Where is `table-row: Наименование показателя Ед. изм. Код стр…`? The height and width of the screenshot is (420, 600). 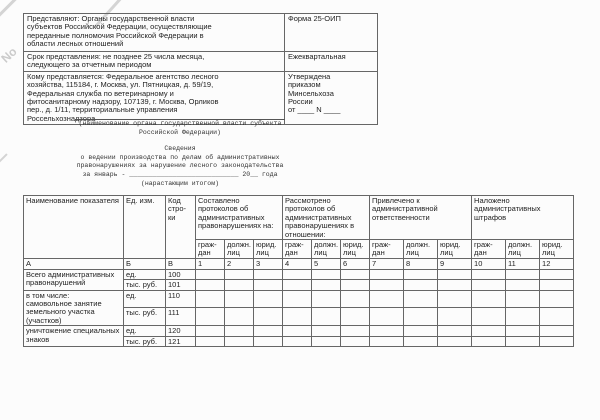
table-row: Наименование показателя Ед. изм. Код стр… is located at coordinates (299, 226).